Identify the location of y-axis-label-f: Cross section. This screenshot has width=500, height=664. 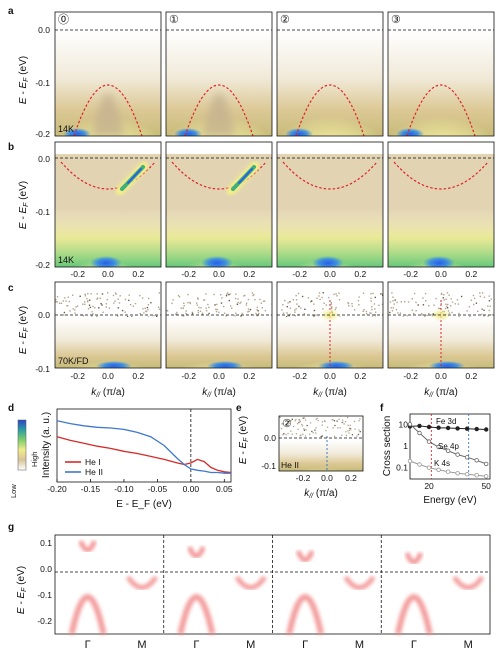
(387, 446).